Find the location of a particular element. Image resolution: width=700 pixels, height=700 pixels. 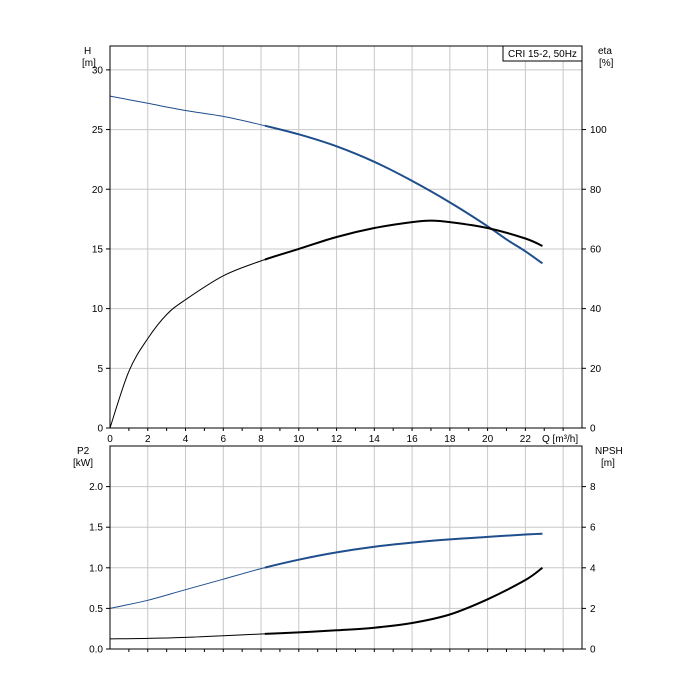

x-tick-label: 12 is located at coordinates (337, 439).